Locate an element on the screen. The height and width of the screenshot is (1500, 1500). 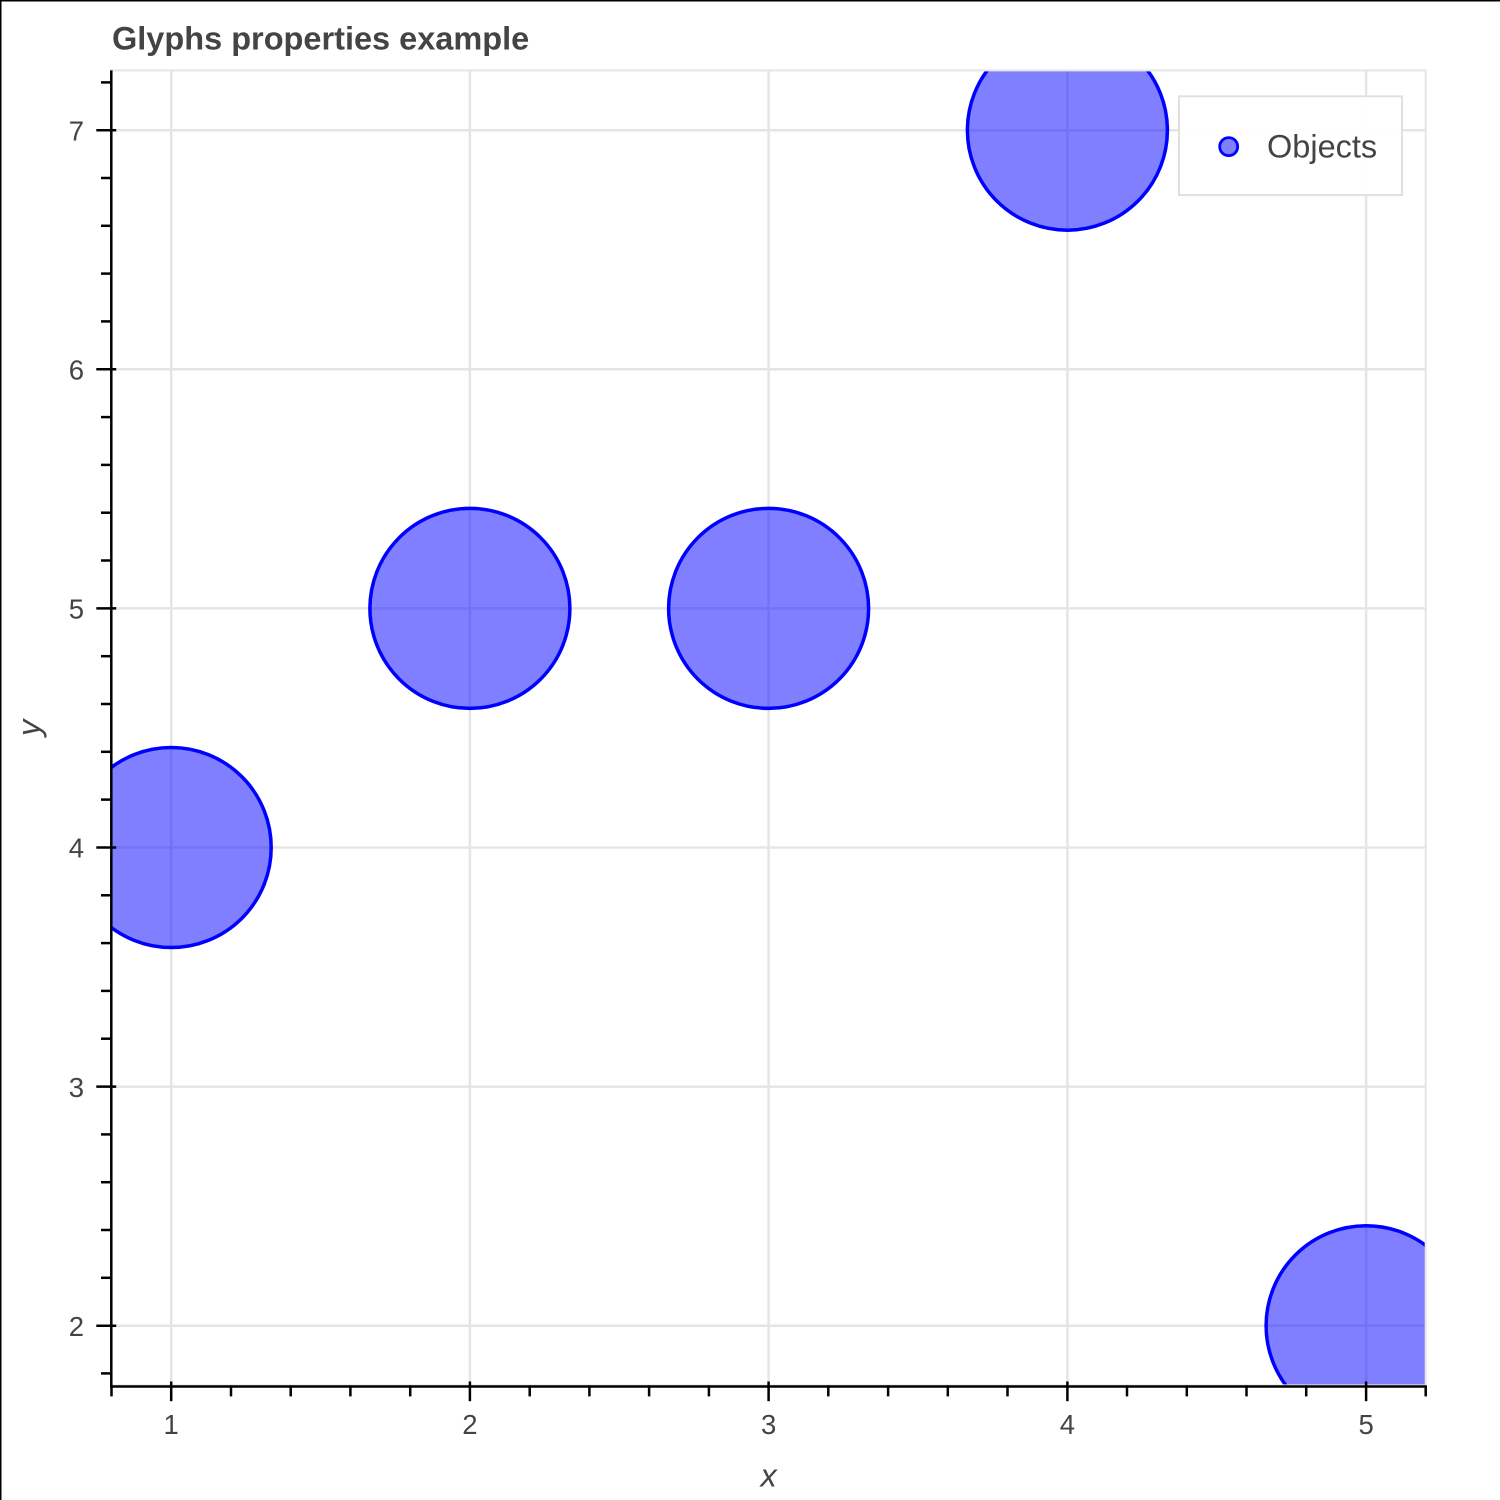
svg-text: 6 is located at coordinates (76, 370).